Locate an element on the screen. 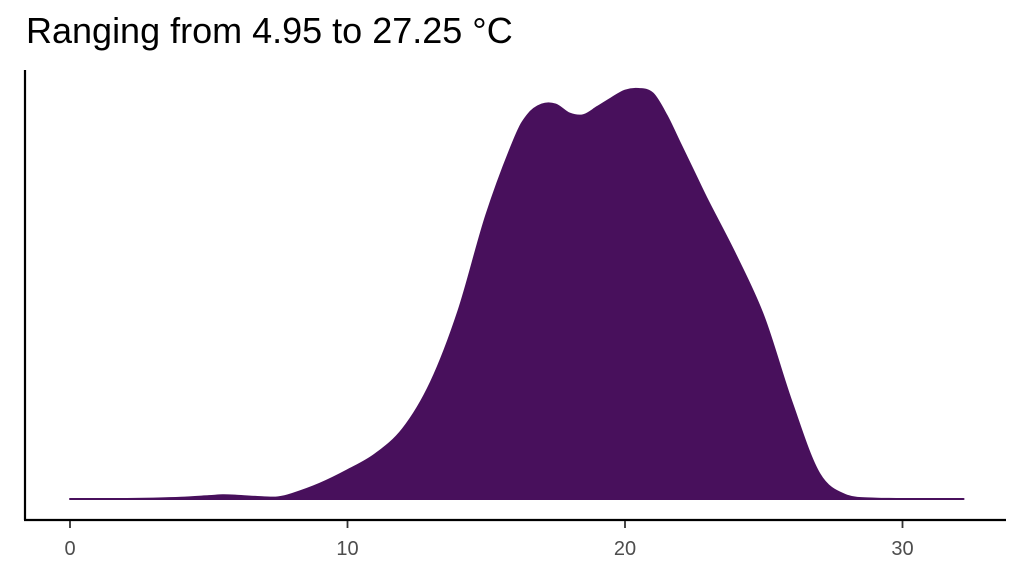 Image resolution: width=1024 pixels, height=576 pixels. chart-title: Ranging from 4.95 to 27.25 °C is located at coordinates (269, 30).